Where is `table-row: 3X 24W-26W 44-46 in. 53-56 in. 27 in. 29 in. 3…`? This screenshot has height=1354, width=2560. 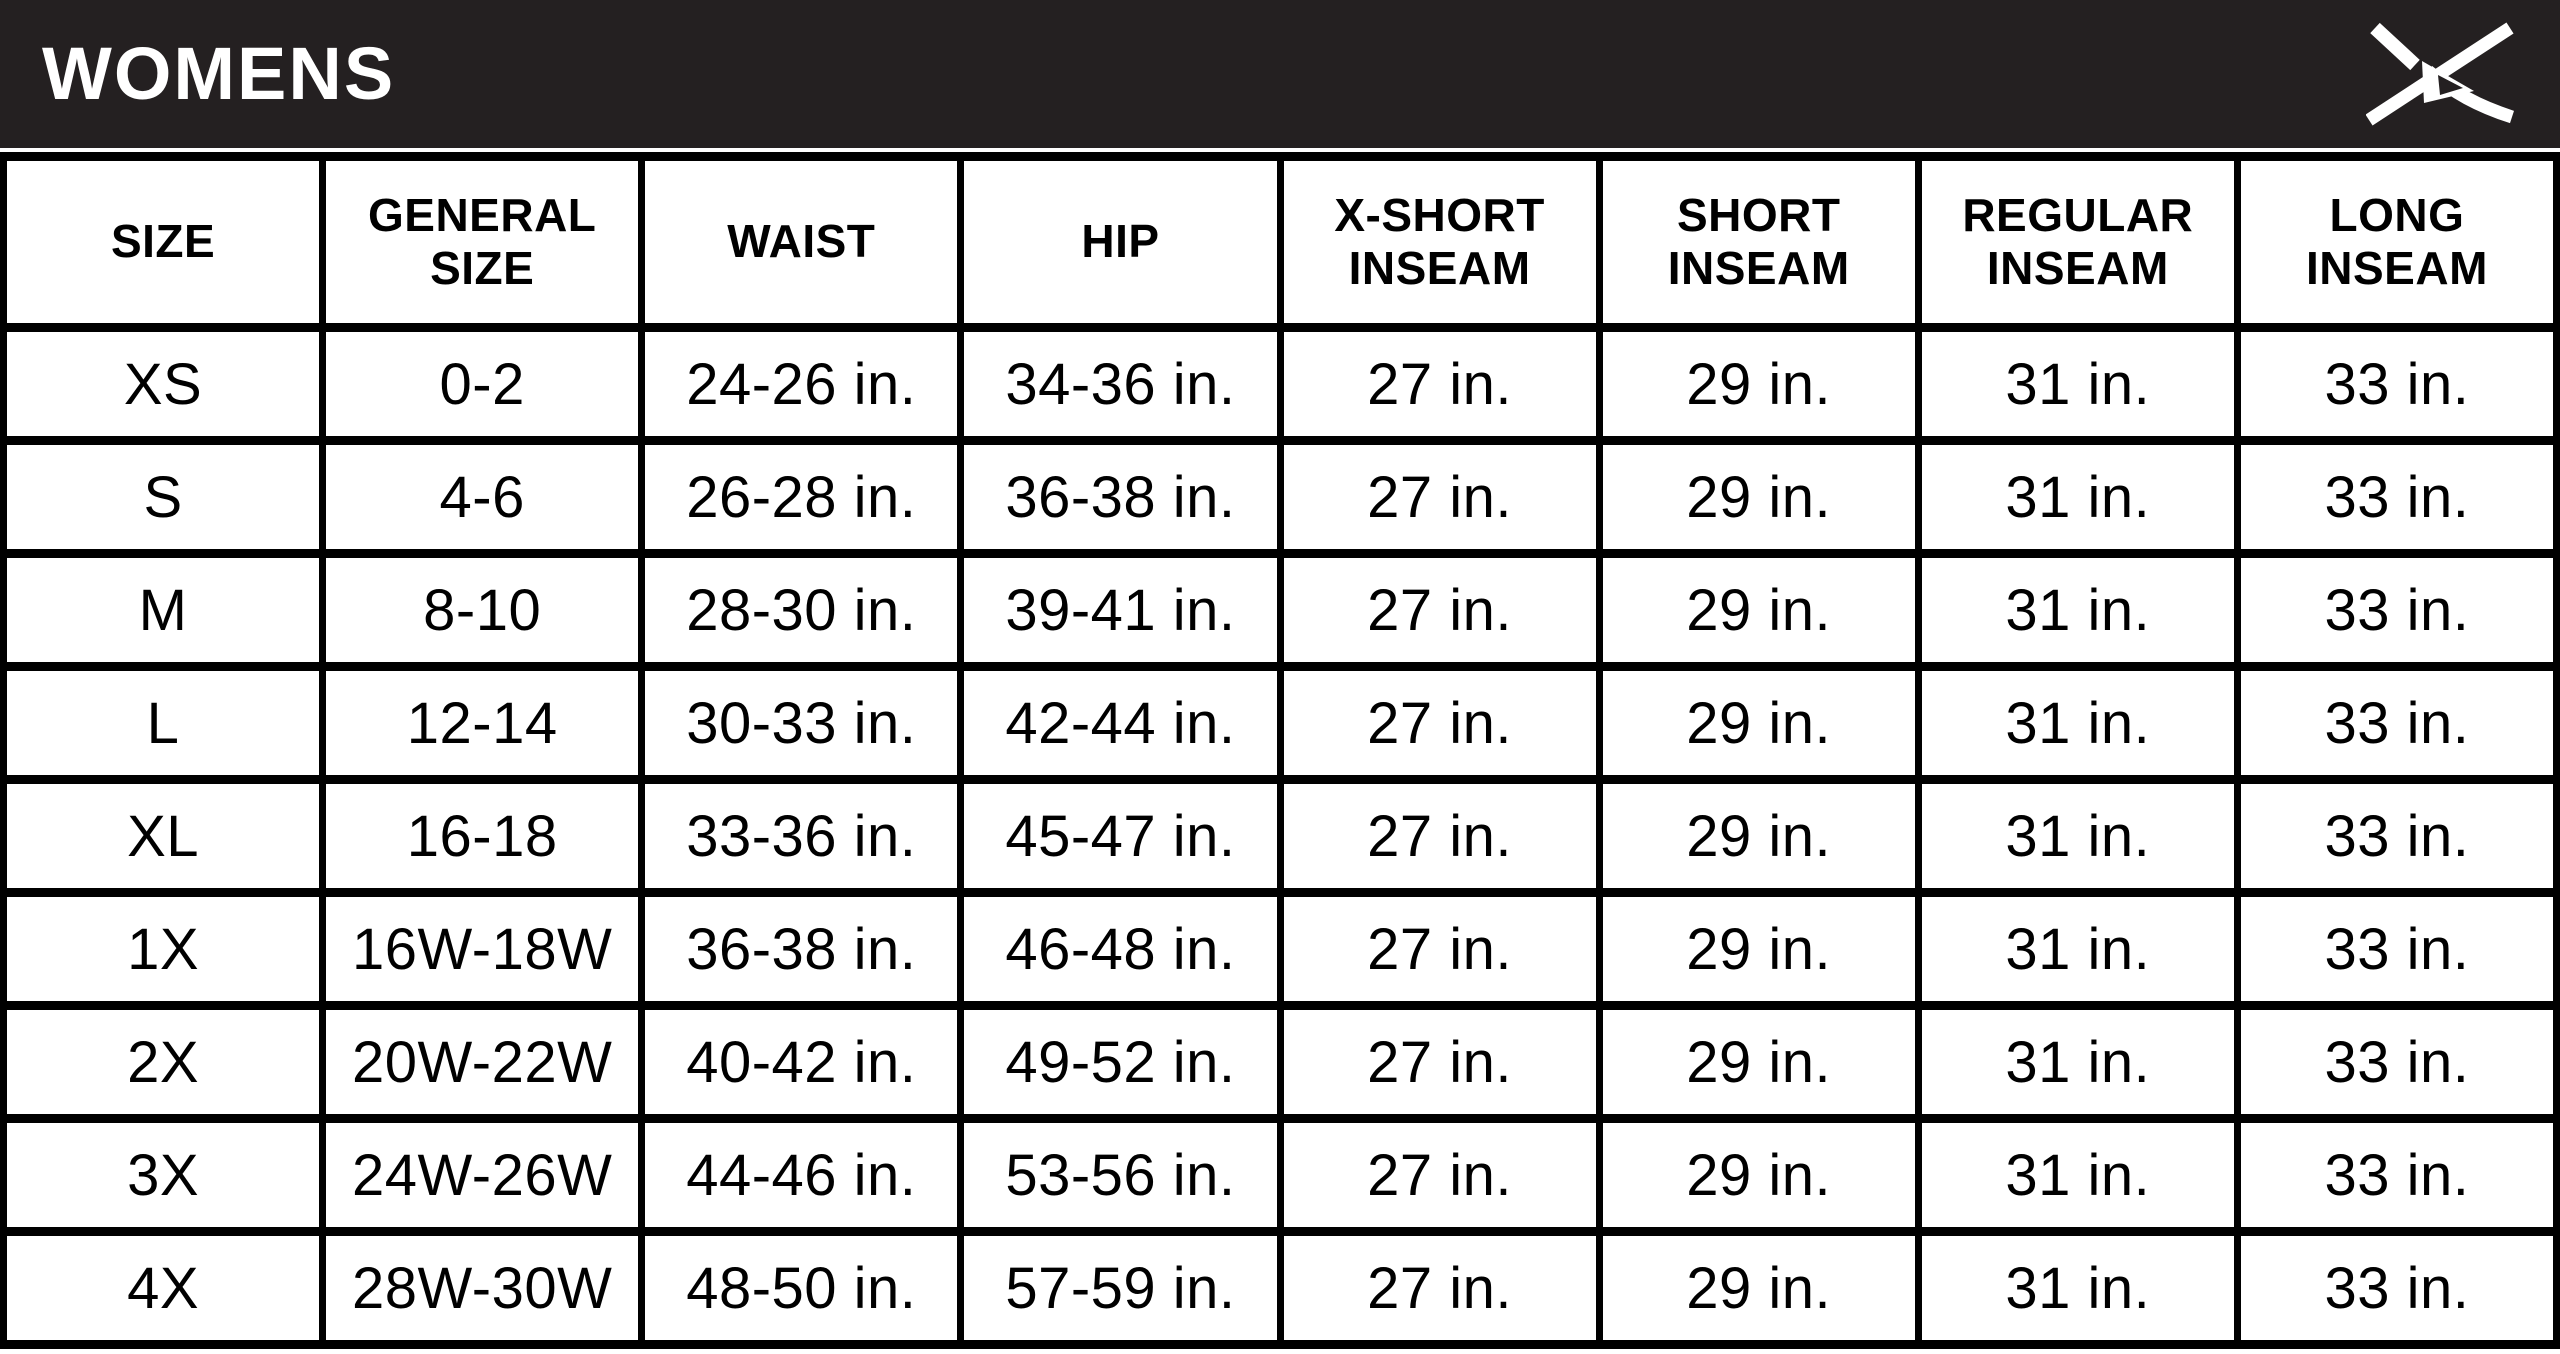 table-row: 3X 24W-26W 44-46 in. 53-56 in. 27 in. 29 in. 3… is located at coordinates (1280, 1175).